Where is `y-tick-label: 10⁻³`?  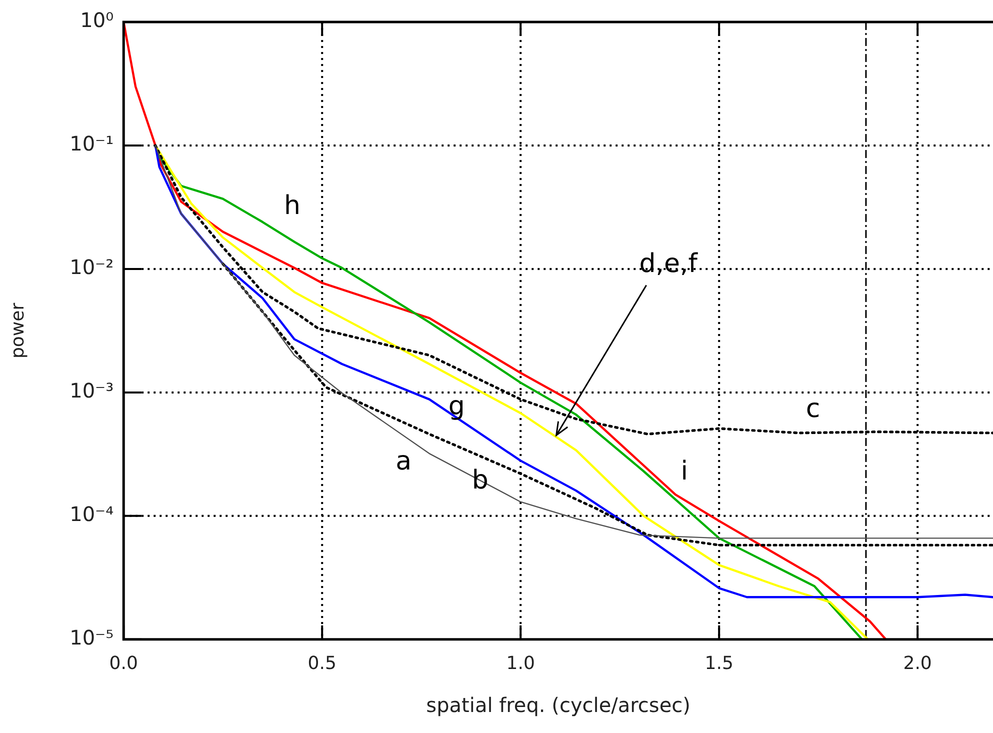 y-tick-label: 10⁻³ is located at coordinates (92, 390).